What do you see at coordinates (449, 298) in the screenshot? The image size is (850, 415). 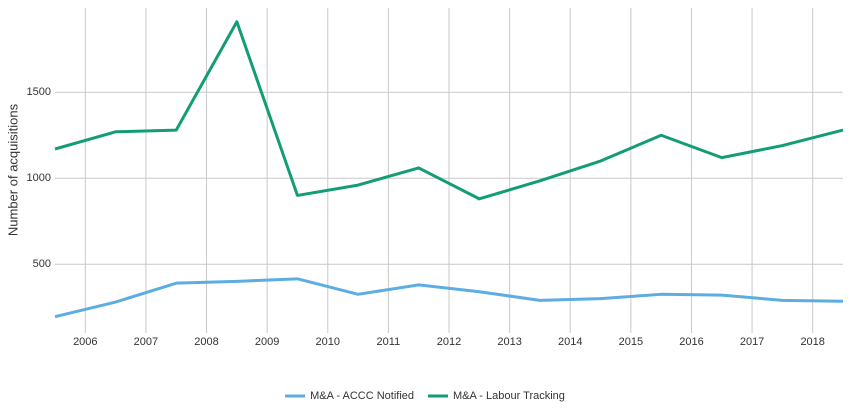 I see `series-line` at bounding box center [449, 298].